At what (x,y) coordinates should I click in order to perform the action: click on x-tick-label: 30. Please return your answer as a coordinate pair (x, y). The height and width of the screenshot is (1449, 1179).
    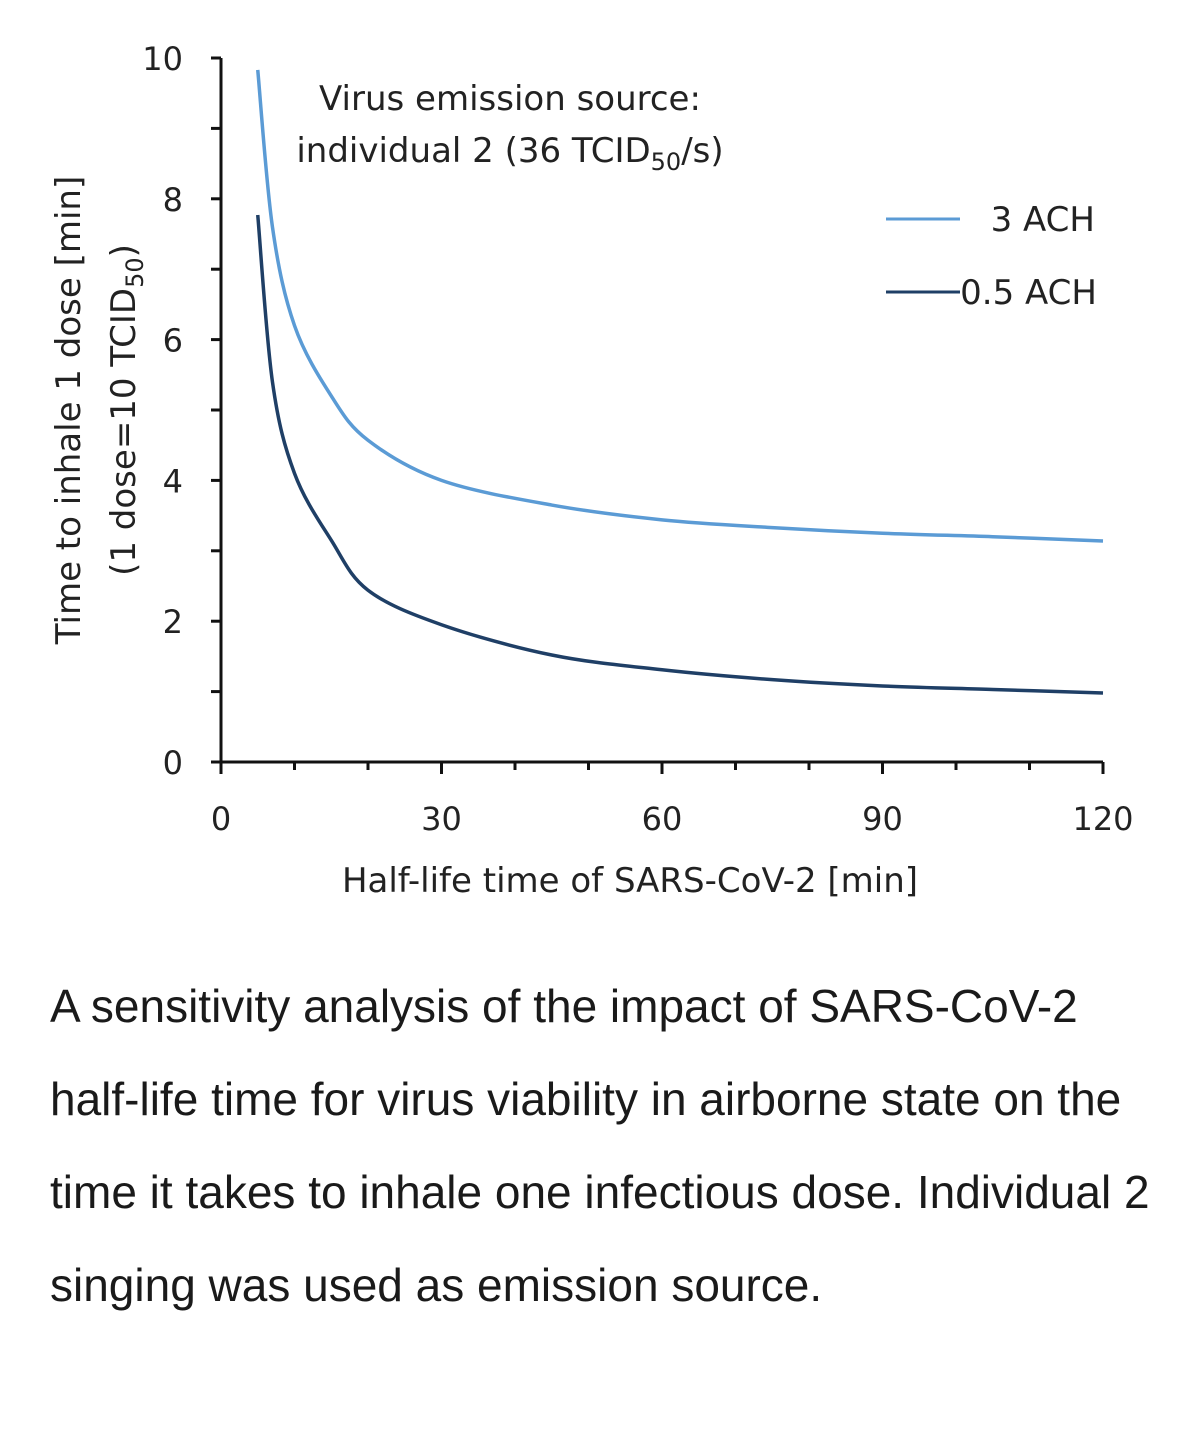
    Looking at the image, I should click on (441, 819).